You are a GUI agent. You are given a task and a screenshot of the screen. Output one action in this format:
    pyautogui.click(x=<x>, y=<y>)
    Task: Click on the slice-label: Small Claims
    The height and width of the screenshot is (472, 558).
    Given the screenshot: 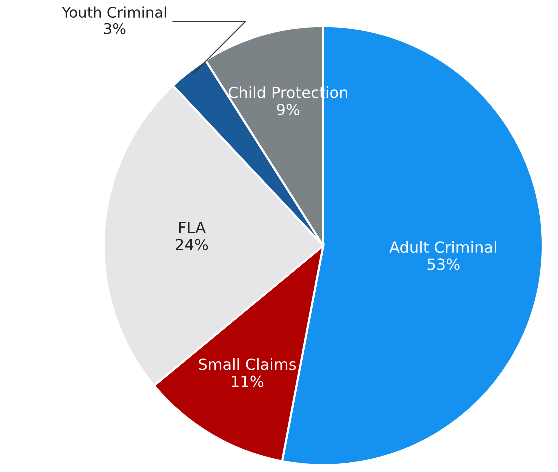 What is the action you would take?
    pyautogui.click(x=247, y=364)
    